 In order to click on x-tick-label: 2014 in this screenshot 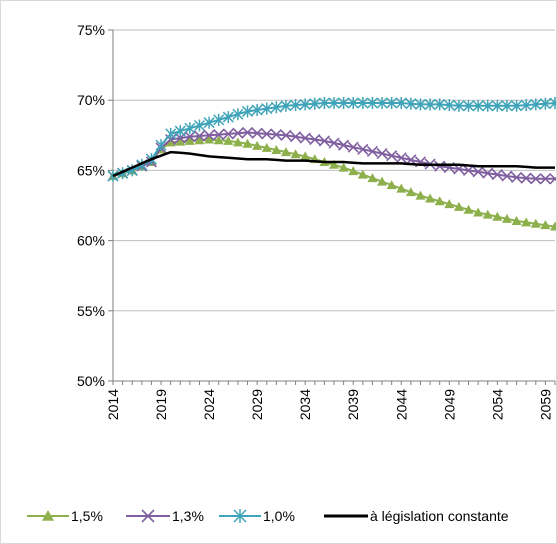, I will do `click(113, 404)`.